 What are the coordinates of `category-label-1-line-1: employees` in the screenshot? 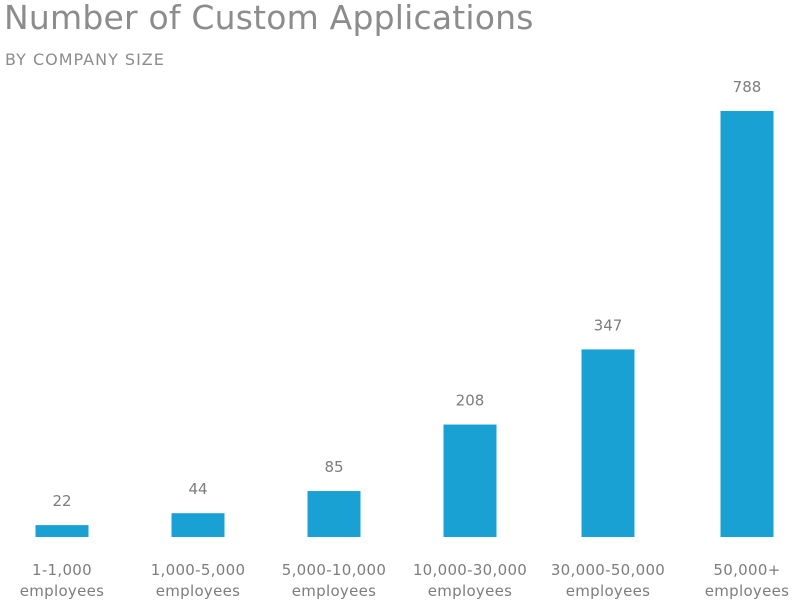 It's located at (198, 591).